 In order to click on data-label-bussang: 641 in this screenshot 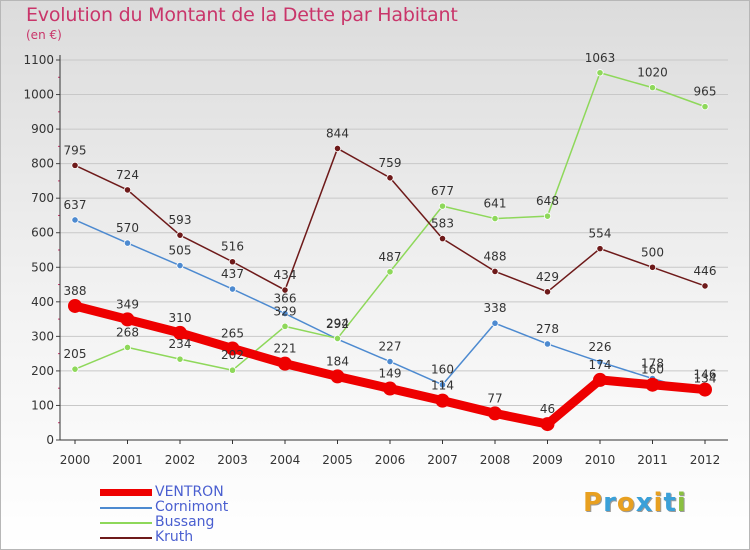, I will do `click(495, 204)`.